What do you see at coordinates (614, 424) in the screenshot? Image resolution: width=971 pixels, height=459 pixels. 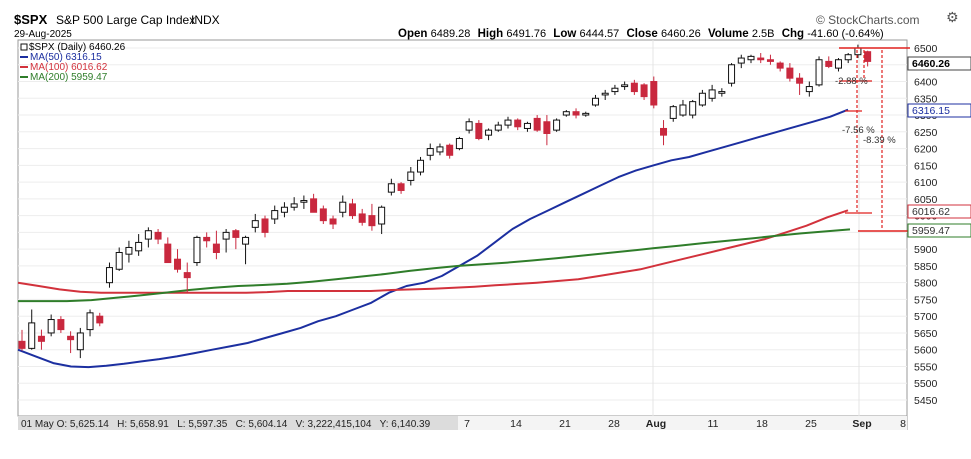 I see `x-tick-label: 28` at bounding box center [614, 424].